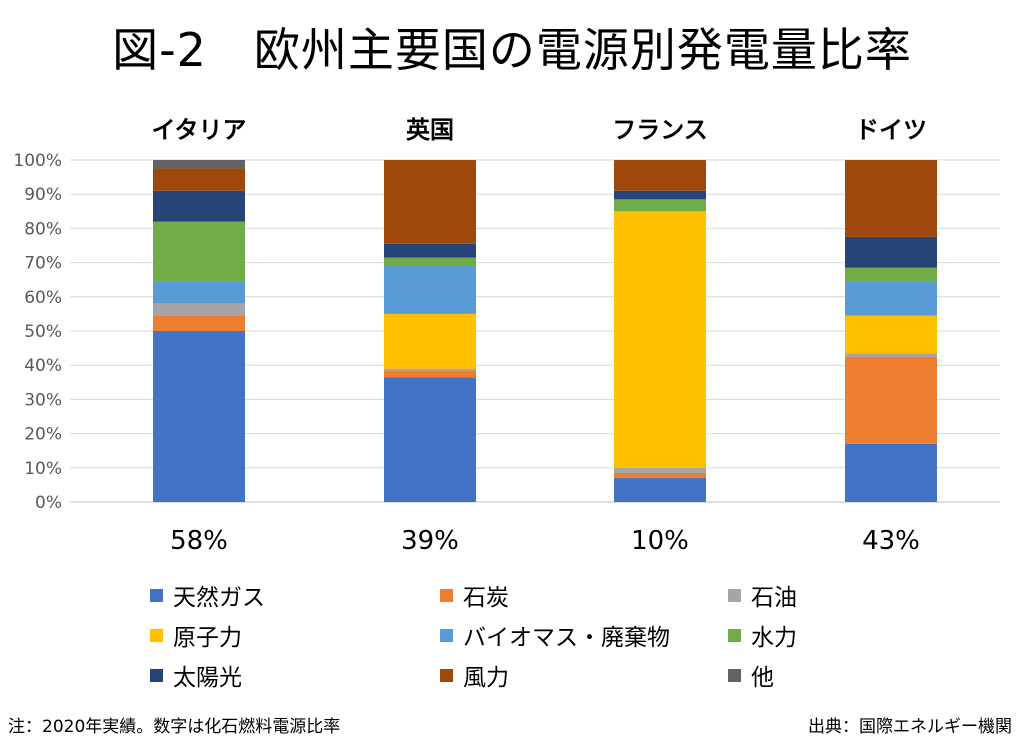  What do you see at coordinates (486, 678) in the screenshot?
I see `legend-label: 風力` at bounding box center [486, 678].